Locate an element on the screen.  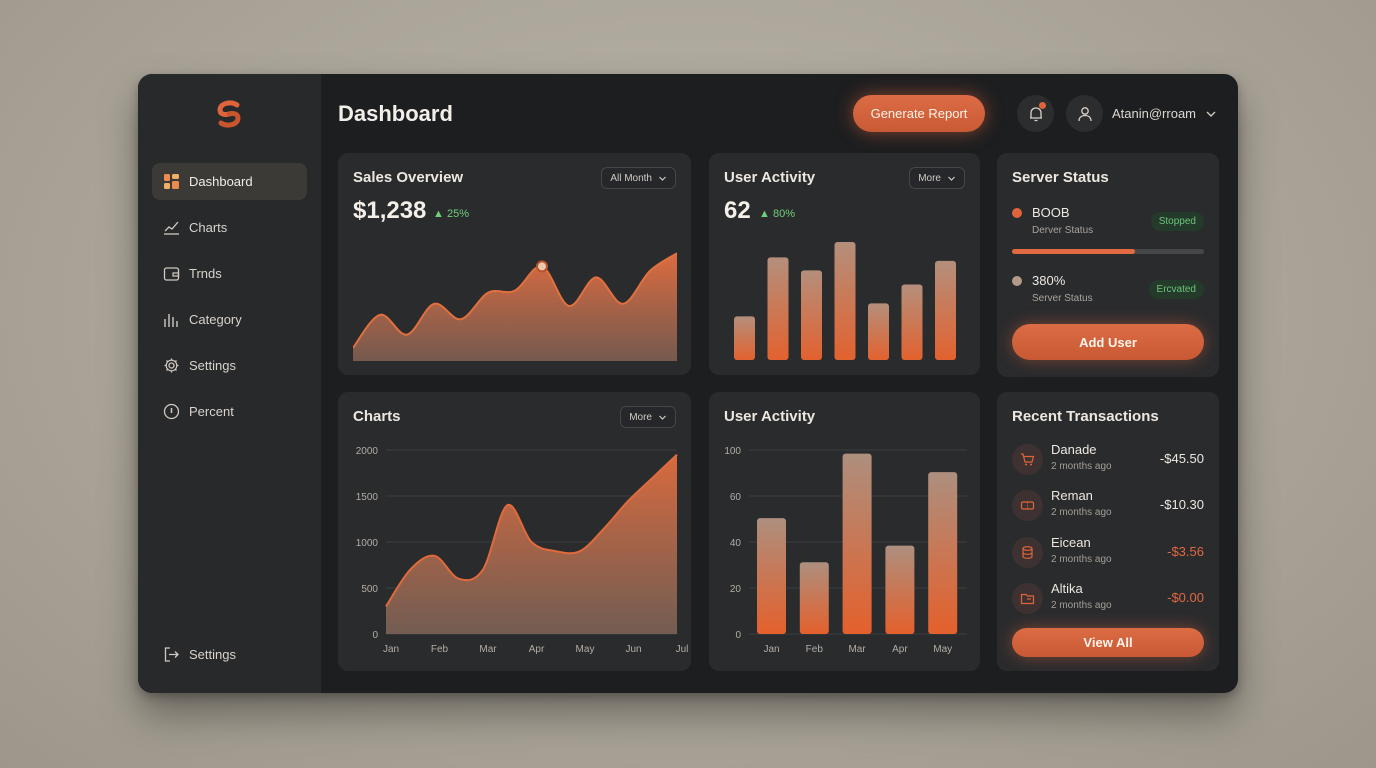
y-tick-label: 0 is located at coordinates (738, 635).